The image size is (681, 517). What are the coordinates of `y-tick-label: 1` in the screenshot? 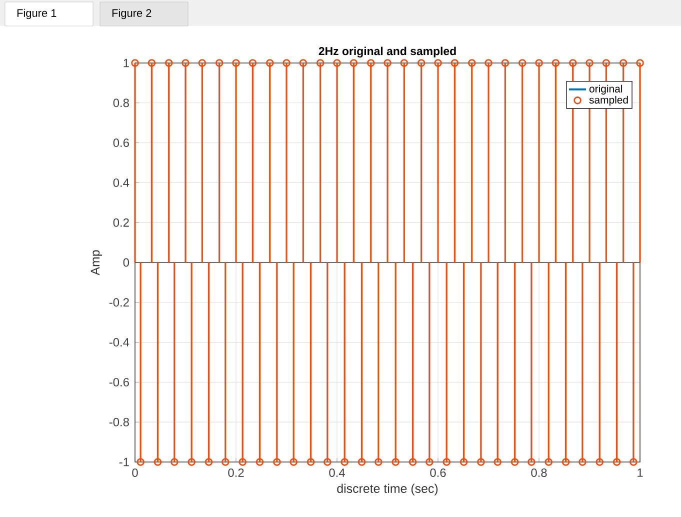 It's located at (126, 63).